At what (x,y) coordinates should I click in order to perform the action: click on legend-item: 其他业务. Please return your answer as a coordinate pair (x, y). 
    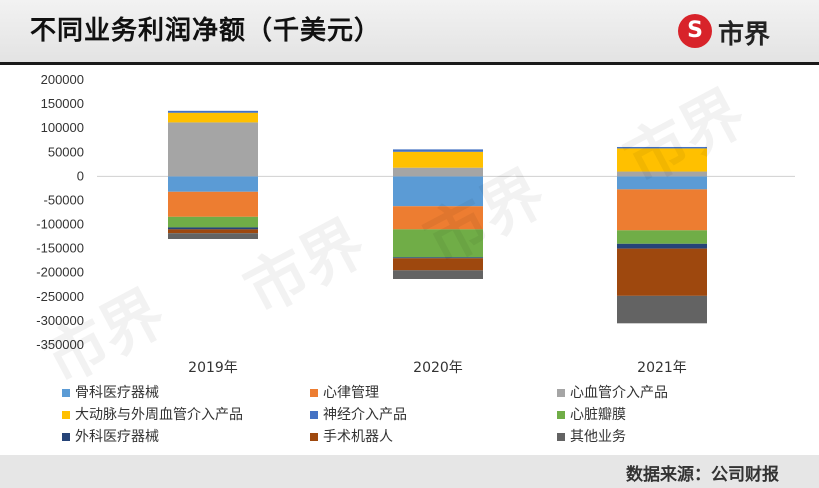
    Looking at the image, I should click on (591, 436).